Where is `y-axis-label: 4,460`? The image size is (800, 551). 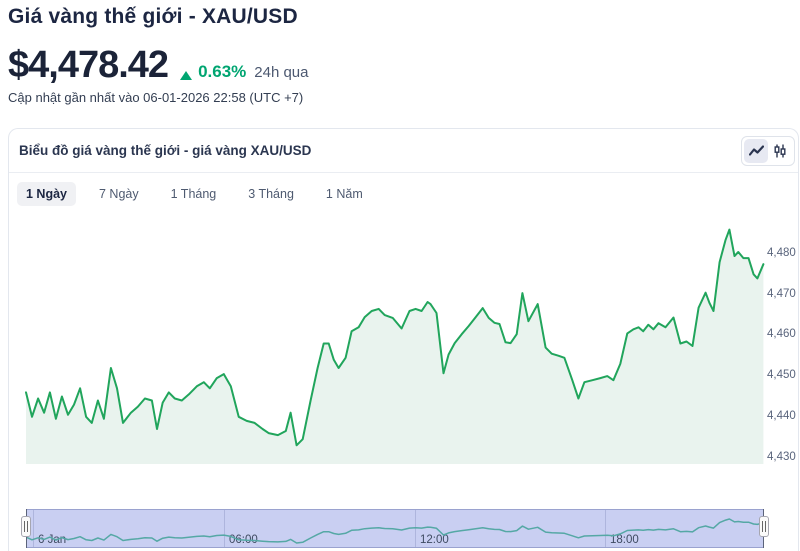 y-axis-label: 4,460 is located at coordinates (781, 334).